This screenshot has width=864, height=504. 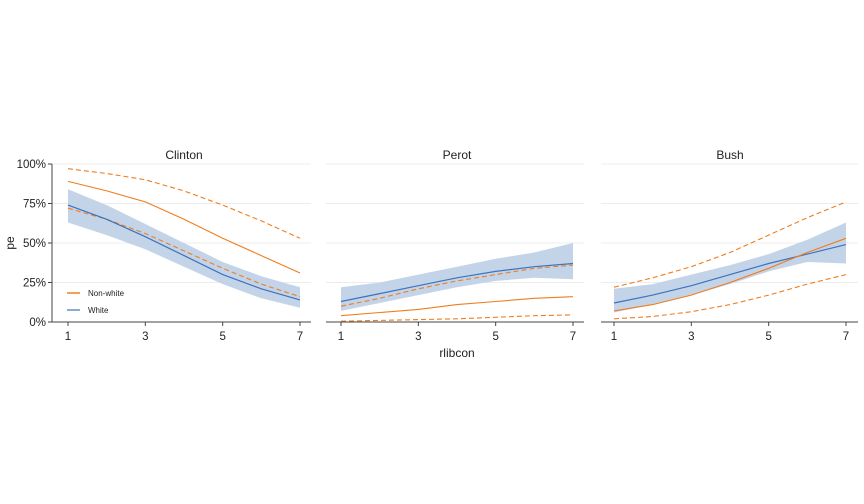 I want to click on legend-label: Non-white, so click(x=106, y=293).